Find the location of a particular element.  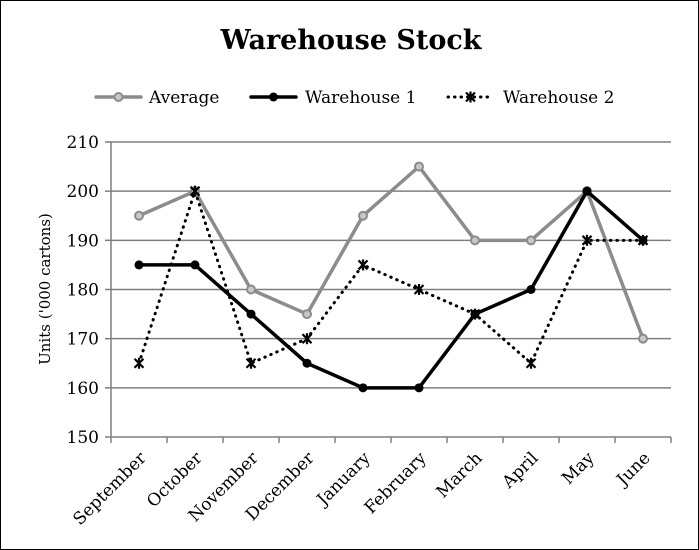

y-tick-label: 190 is located at coordinates (83, 241).